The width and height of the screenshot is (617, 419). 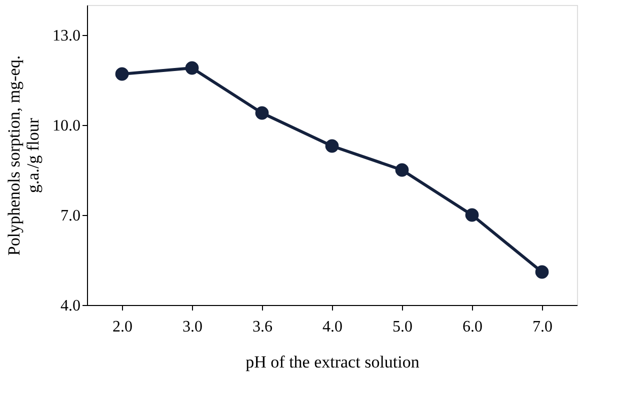 What do you see at coordinates (402, 327) in the screenshot?
I see `x-tick-label: 5.0` at bounding box center [402, 327].